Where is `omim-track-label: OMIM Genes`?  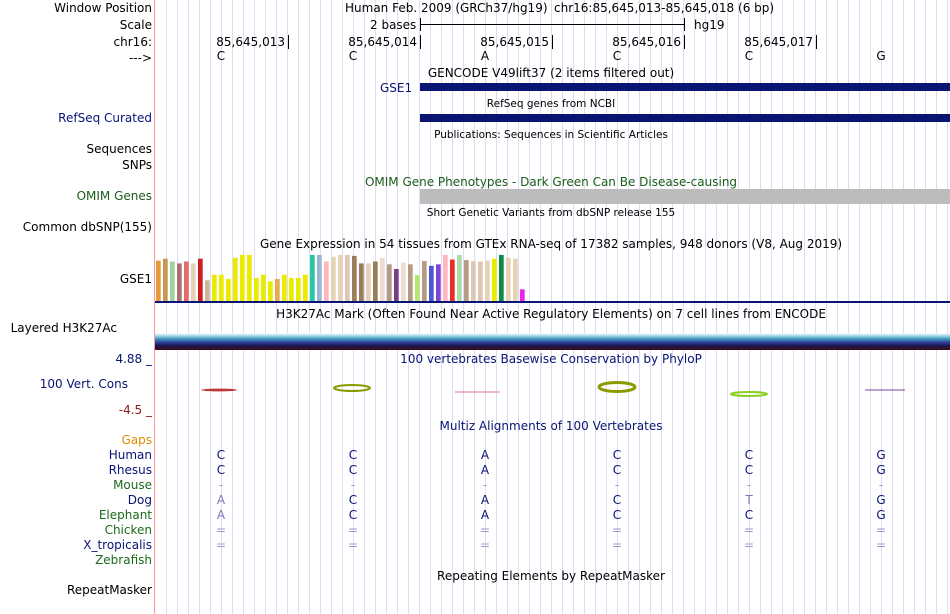 omim-track-label: OMIM Genes is located at coordinates (114, 196).